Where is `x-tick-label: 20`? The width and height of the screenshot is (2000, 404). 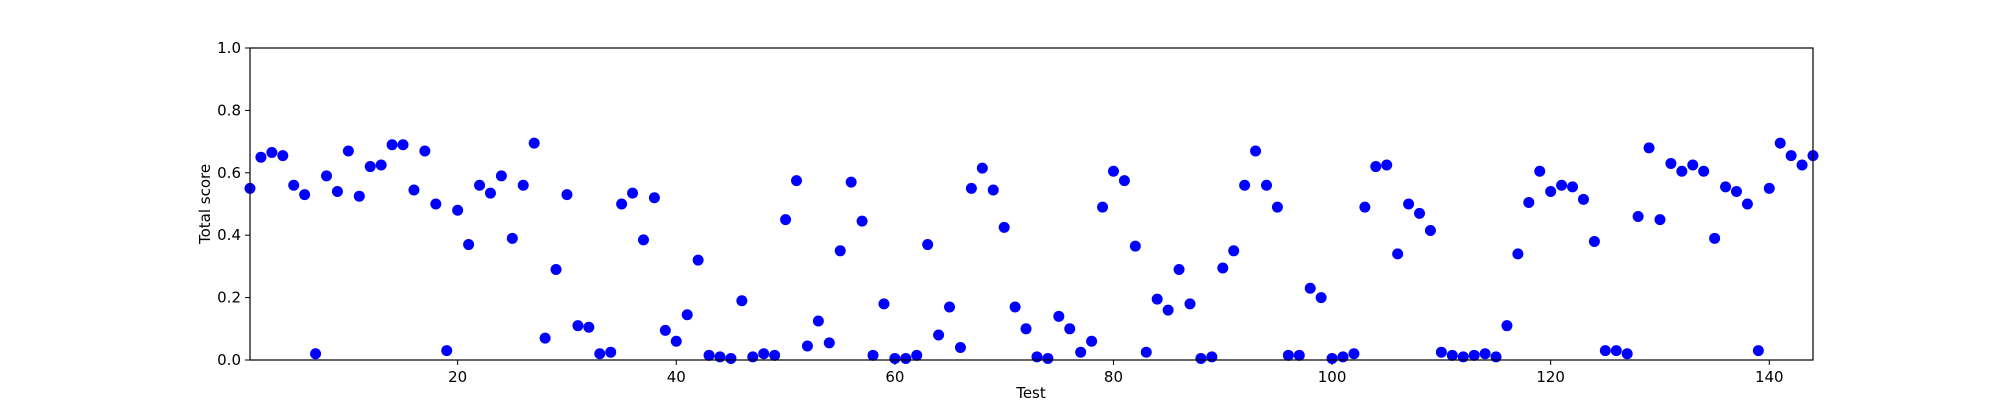 x-tick-label: 20 is located at coordinates (457, 377).